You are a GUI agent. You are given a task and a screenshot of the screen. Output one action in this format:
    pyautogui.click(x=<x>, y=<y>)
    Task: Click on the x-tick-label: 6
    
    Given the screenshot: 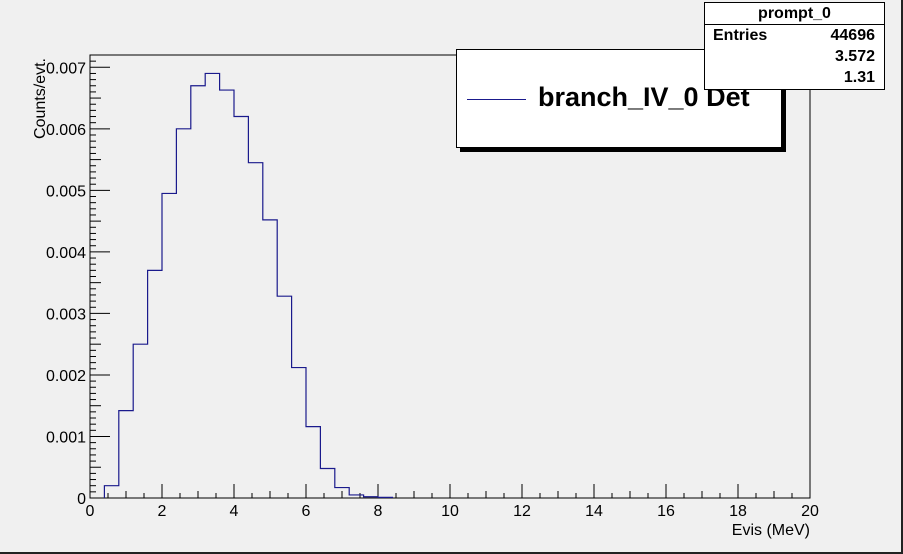 What is the action you would take?
    pyautogui.click(x=306, y=511)
    